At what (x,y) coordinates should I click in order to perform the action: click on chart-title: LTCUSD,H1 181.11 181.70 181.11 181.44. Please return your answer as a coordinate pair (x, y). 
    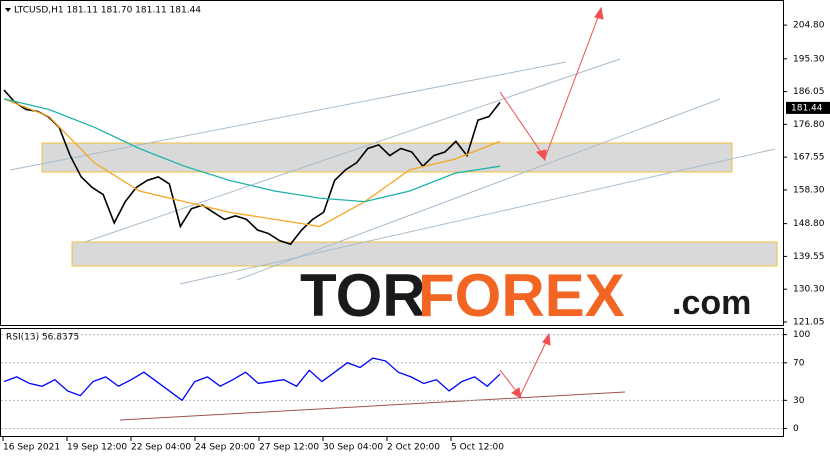
    Looking at the image, I should click on (107, 11).